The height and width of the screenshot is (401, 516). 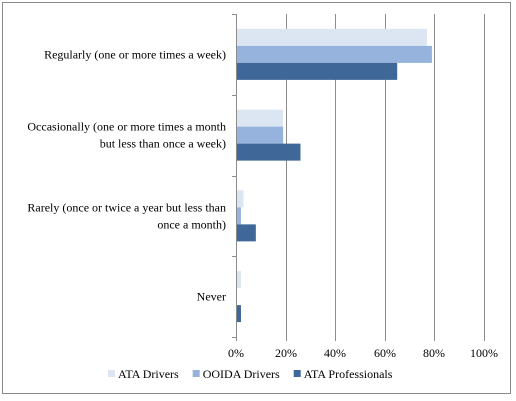 I want to click on x-tick-label: 100%, so click(x=484, y=353).